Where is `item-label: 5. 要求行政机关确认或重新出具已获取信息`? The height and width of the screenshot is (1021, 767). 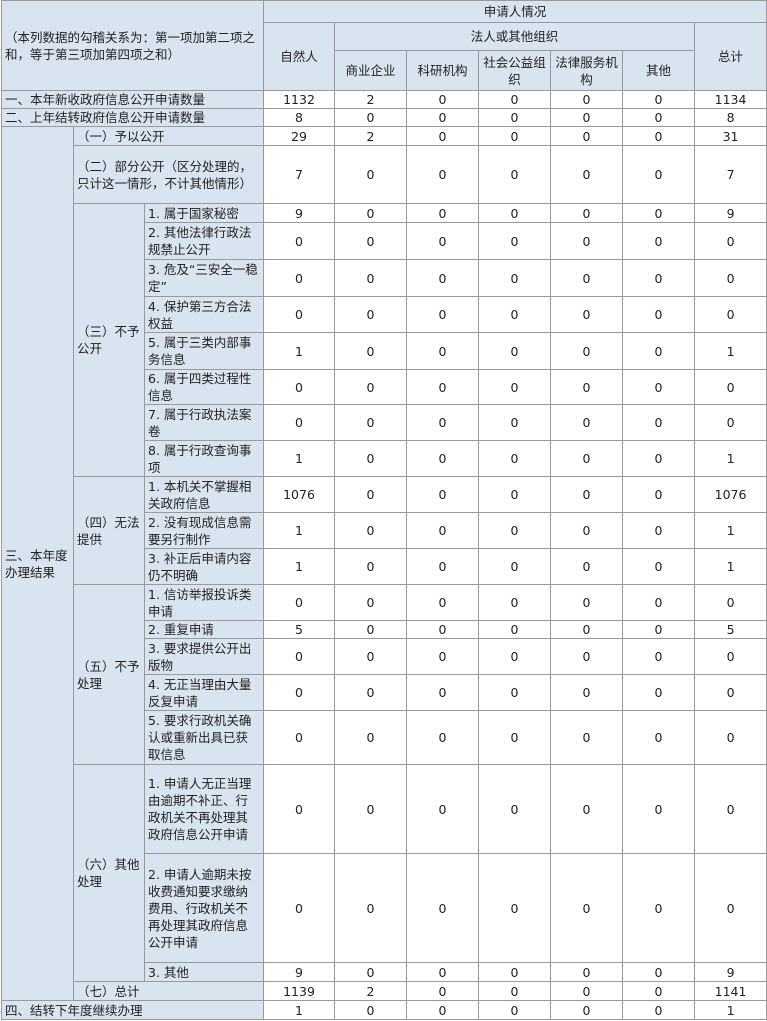 item-label: 5. 要求行政机关确认或重新出具已获取信息 is located at coordinates (204, 737).